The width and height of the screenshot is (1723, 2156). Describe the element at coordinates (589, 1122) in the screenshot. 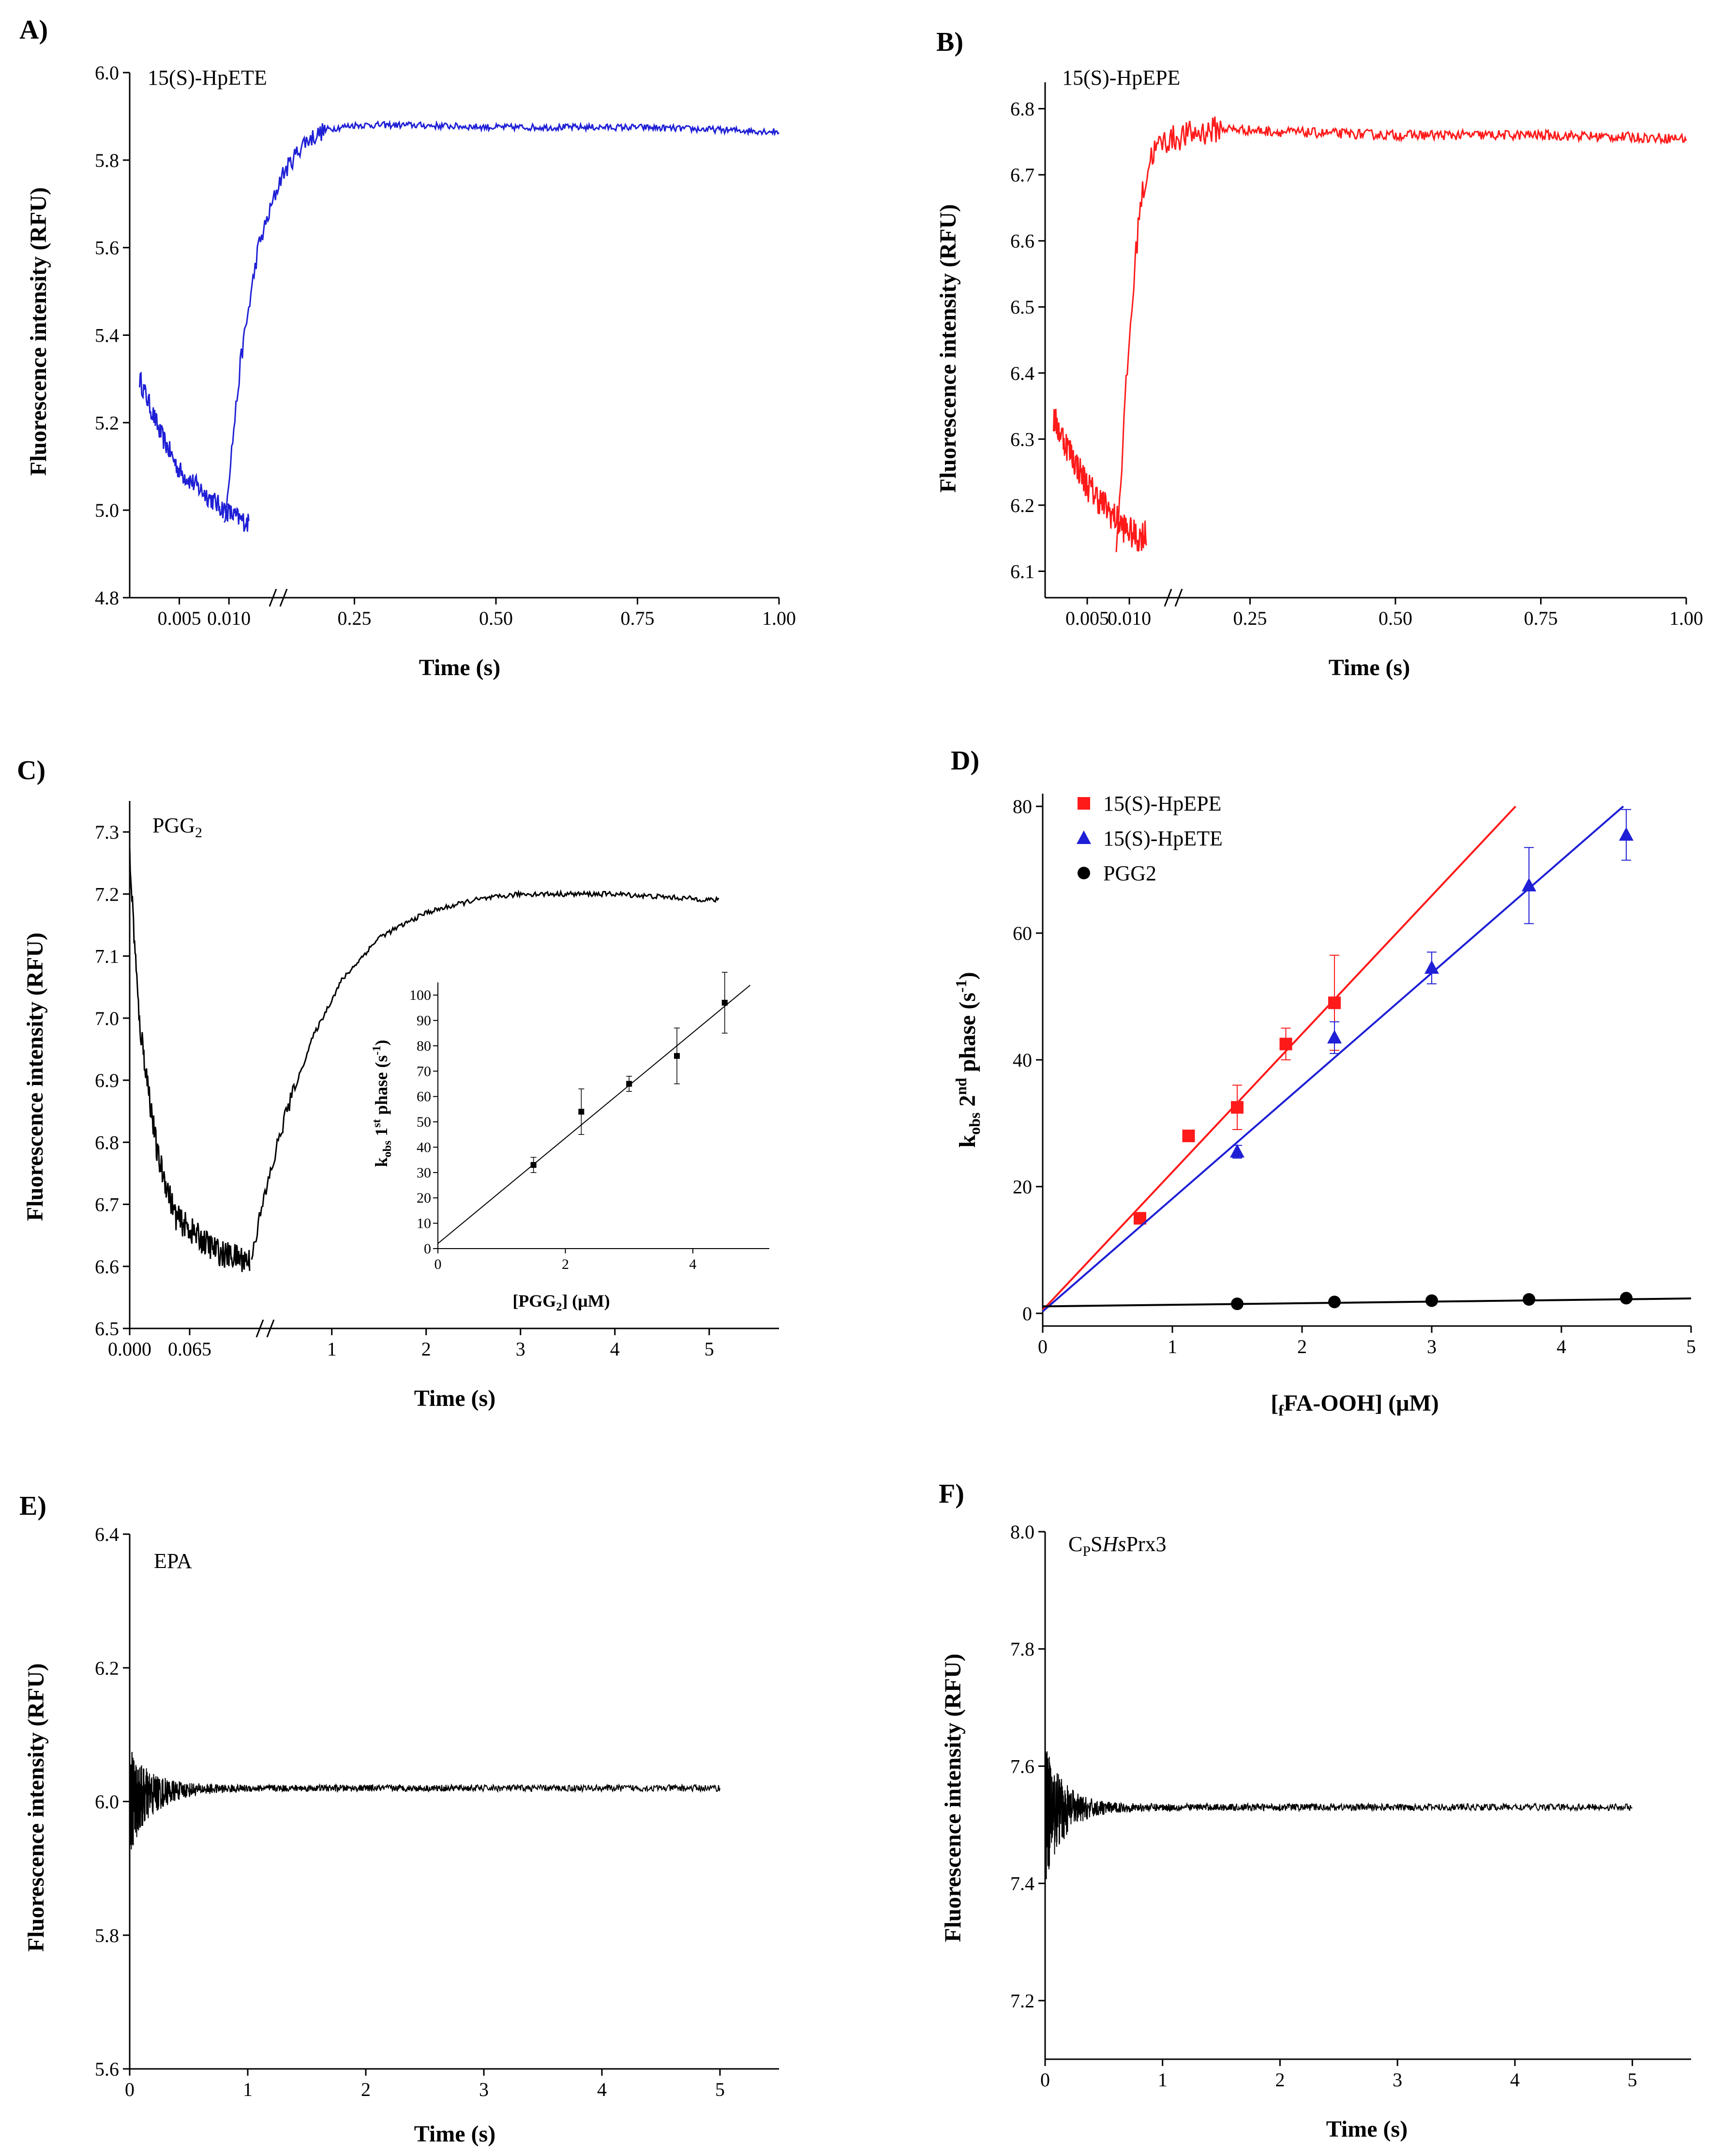

I see `panel-c-inset: 0 10 20 30 40 50 60 70 80 90 100 0 2 4` at that location.